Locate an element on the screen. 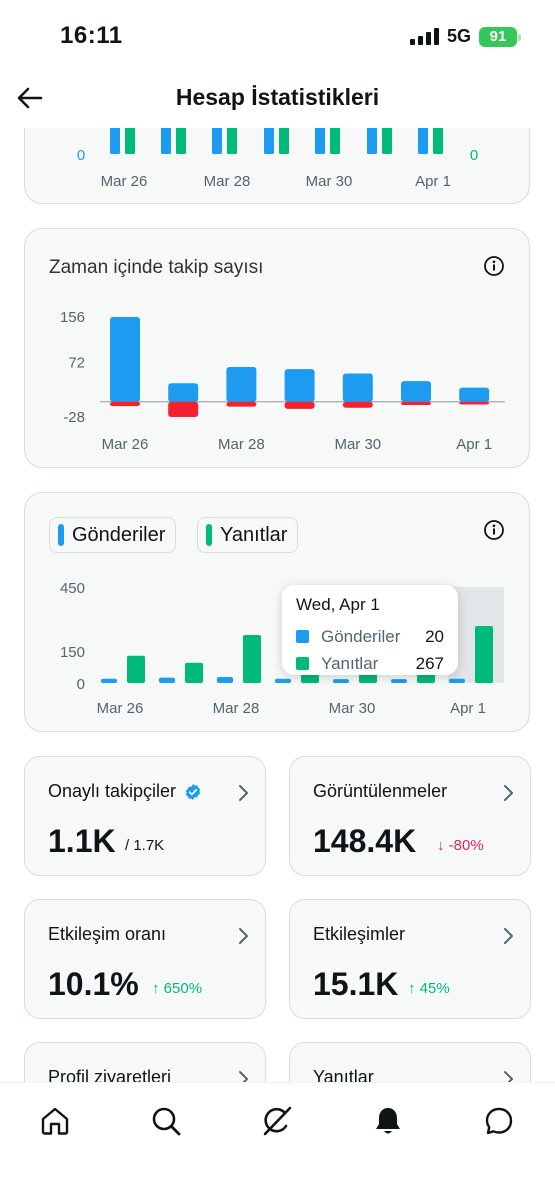  bottom-tab-bar is located at coordinates (277, 1141).